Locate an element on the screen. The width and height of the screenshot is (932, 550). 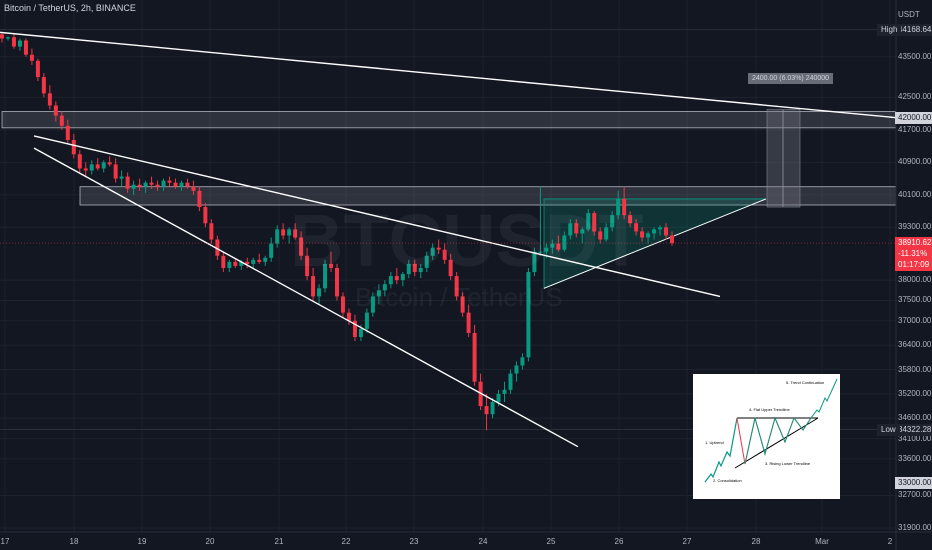
low-price-label: 34322.28 is located at coordinates (913, 429).